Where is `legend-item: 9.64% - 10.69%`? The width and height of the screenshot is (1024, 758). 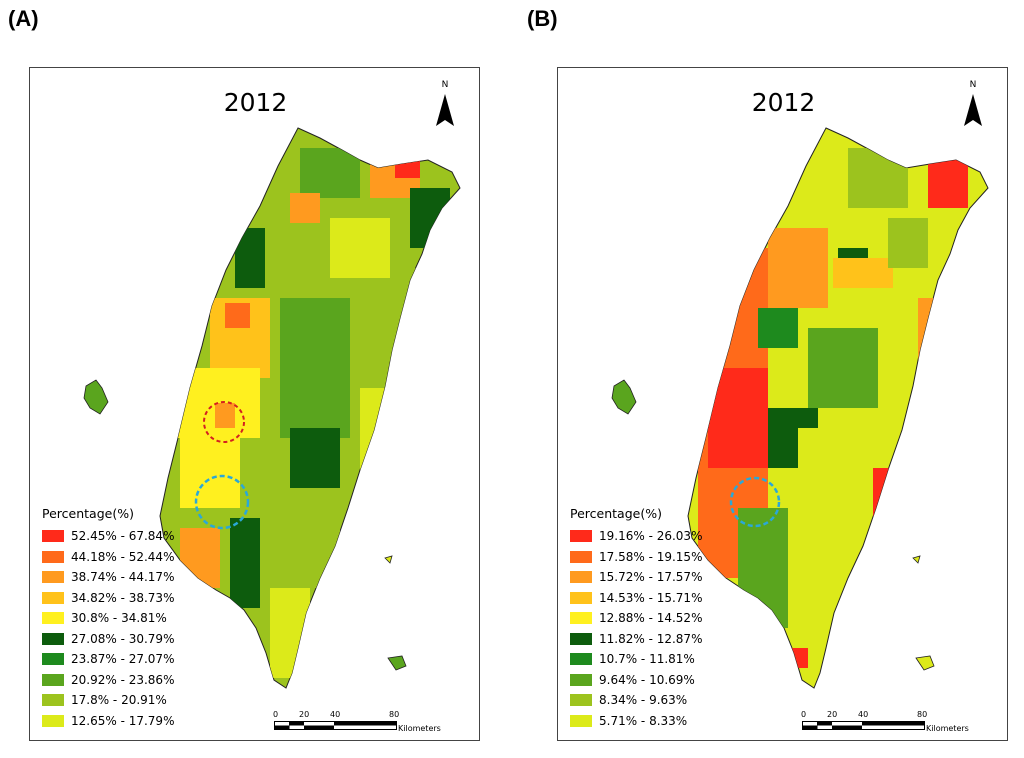 legend-item: 9.64% - 10.69% is located at coordinates (650, 680).